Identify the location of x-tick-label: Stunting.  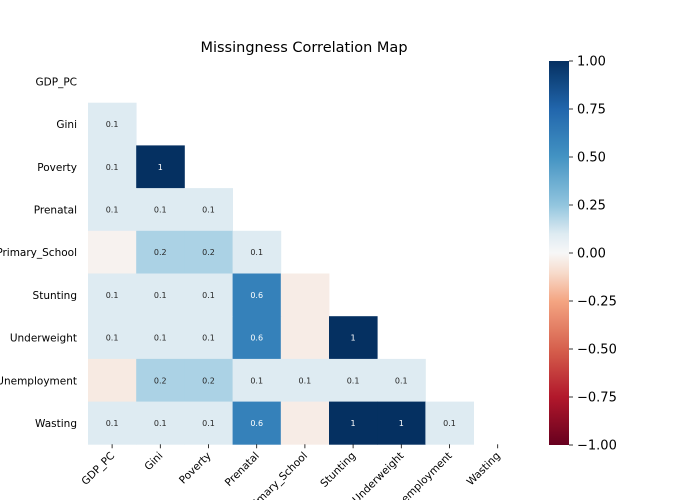
(338, 470).